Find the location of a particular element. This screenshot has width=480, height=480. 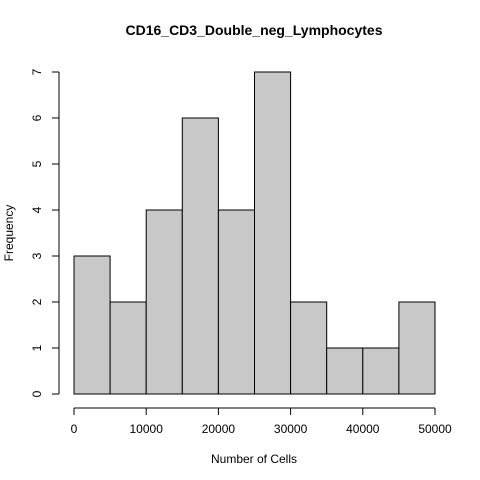

y-tick-label-3: 3 is located at coordinates (37, 255).